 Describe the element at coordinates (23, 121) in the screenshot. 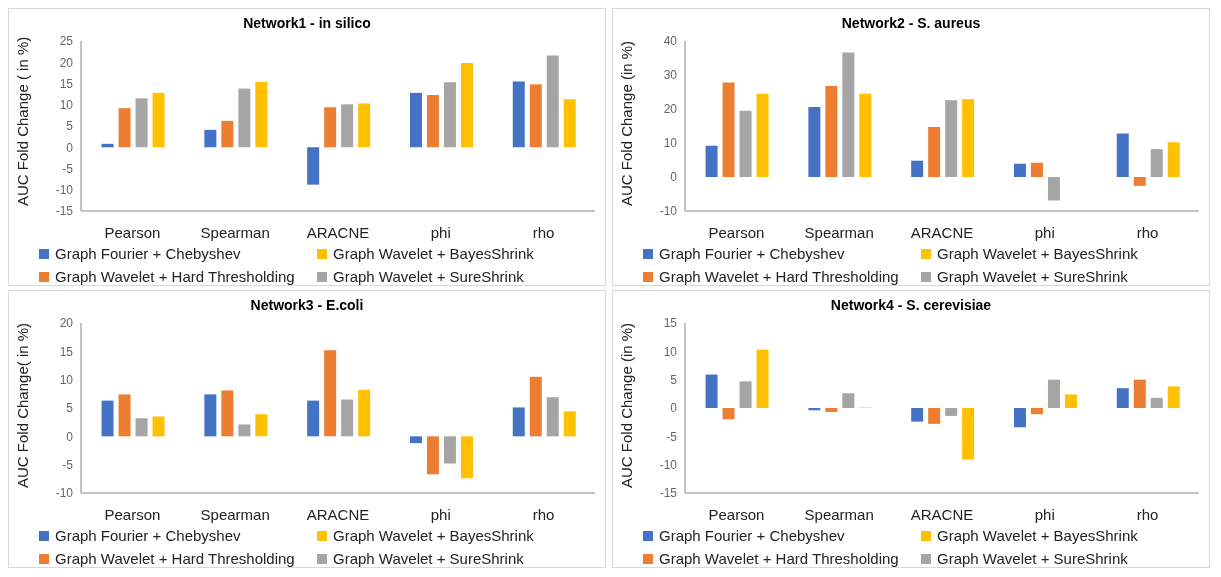

I see `y-axis-title: AUC Fold Change ( in %)` at that location.